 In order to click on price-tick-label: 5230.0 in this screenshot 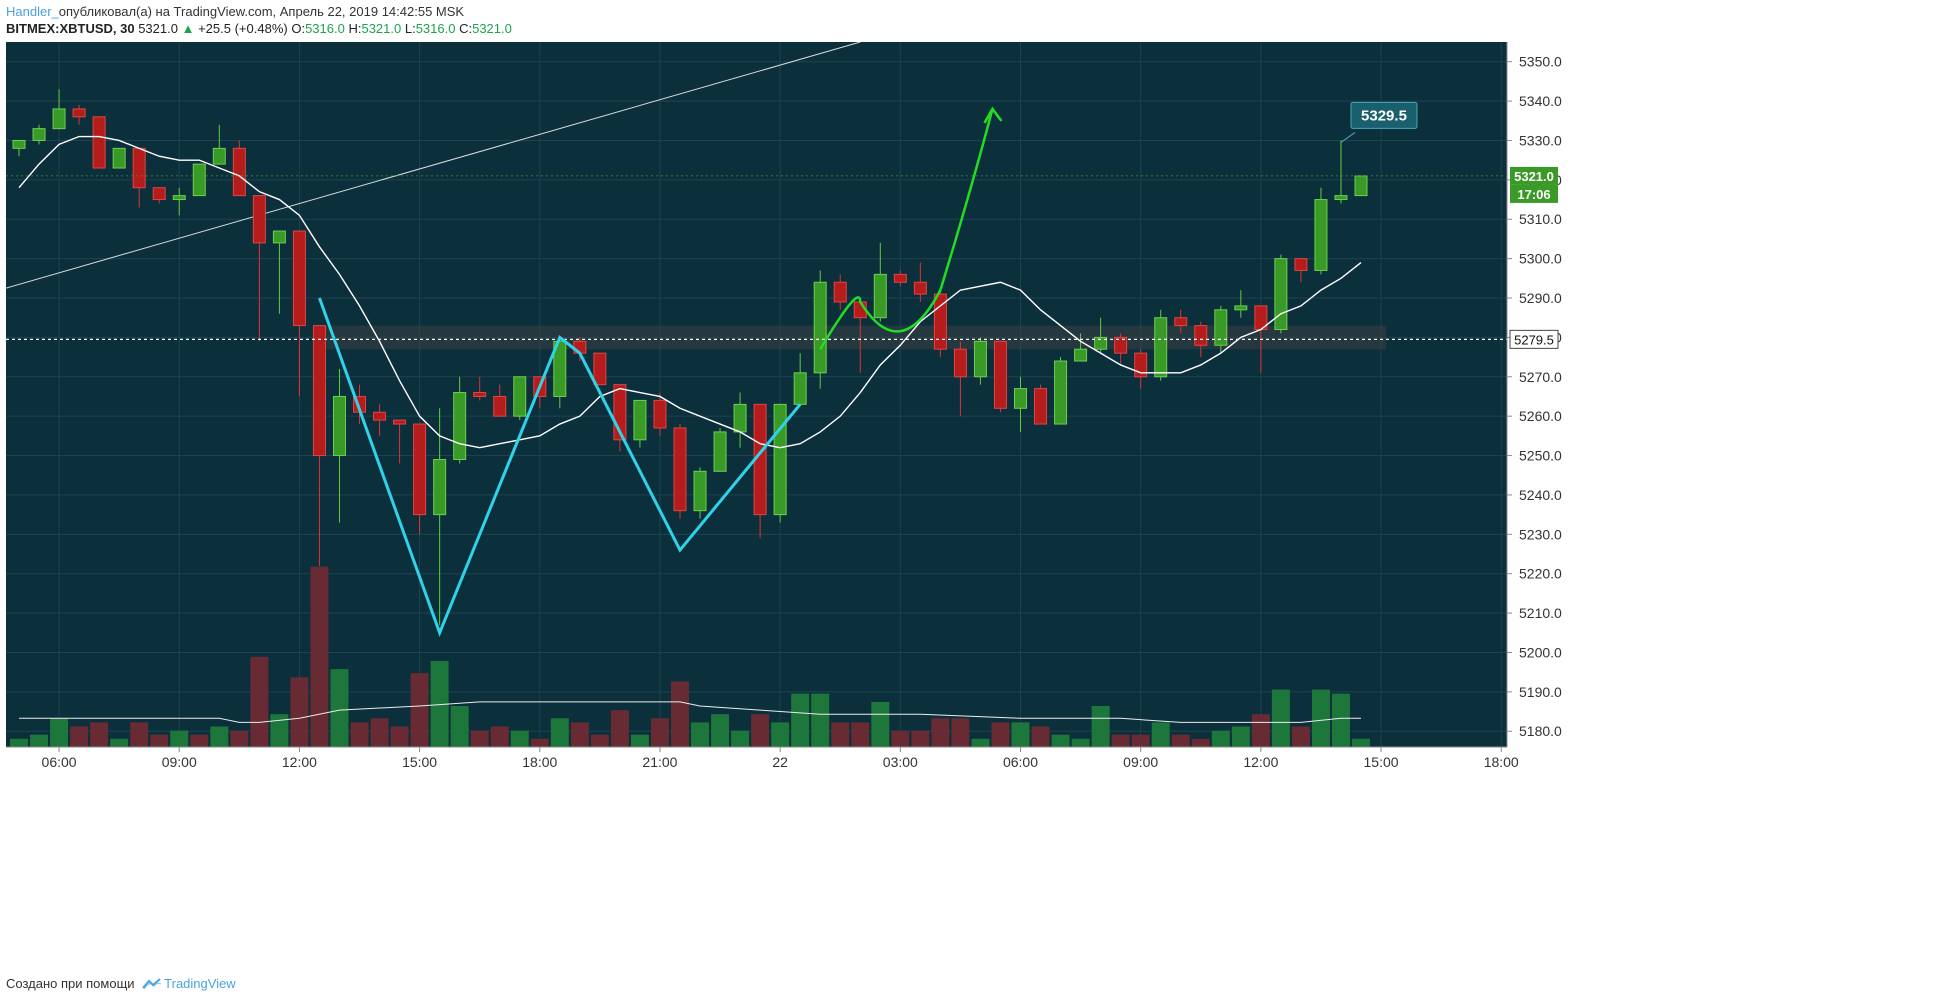, I will do `click(1540, 534)`.